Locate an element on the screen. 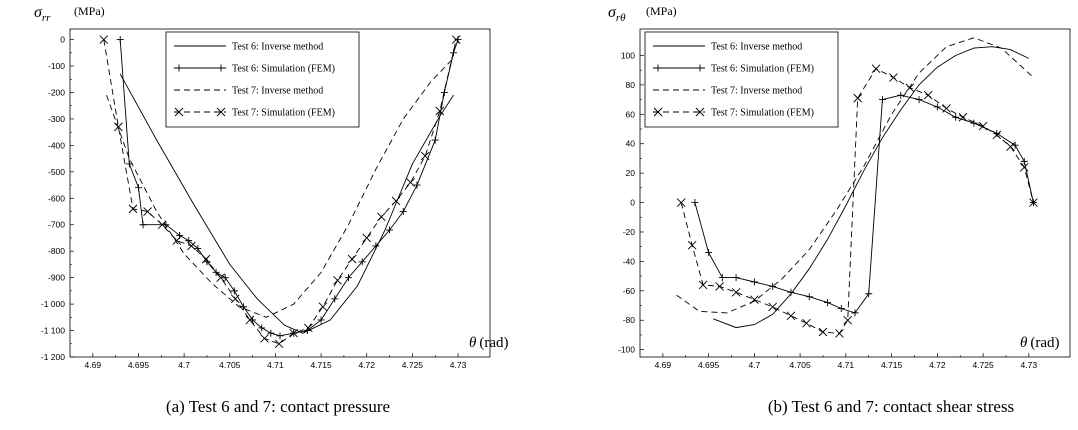 The width and height of the screenshot is (1078, 430). panel-b-y-tick-label: 40 is located at coordinates (631, 144).